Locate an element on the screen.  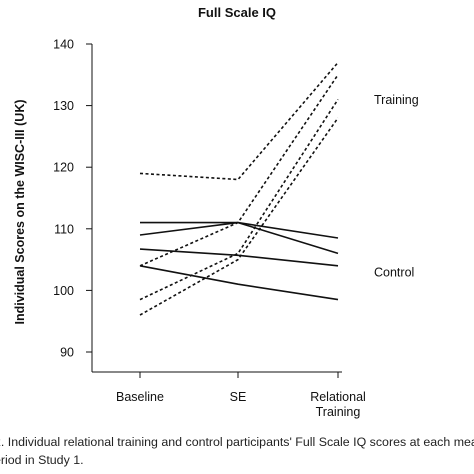
annotation-training: Training is located at coordinates (396, 100).